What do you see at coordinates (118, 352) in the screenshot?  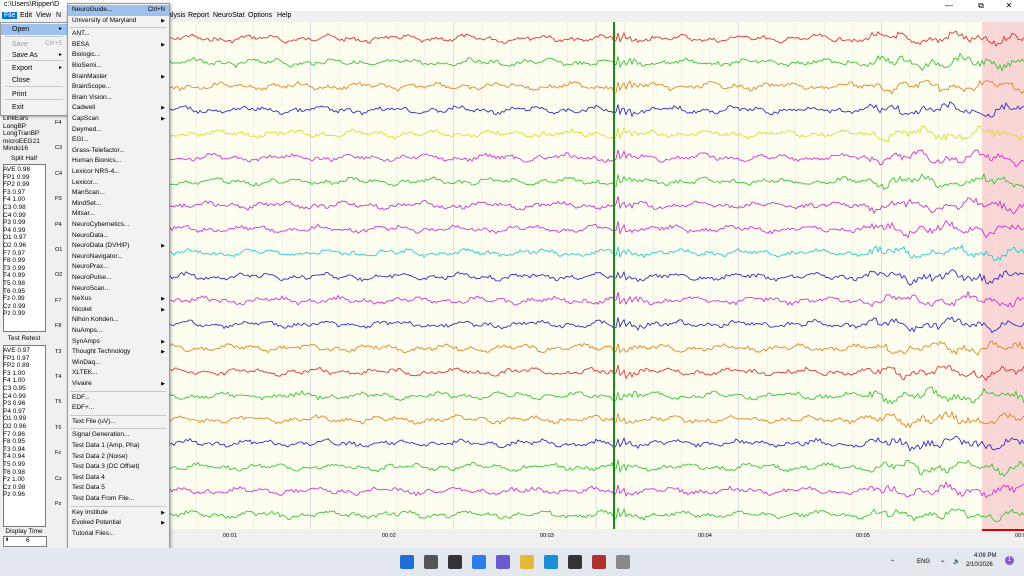 I see `open-menu-item: Thought Technology ▶` at bounding box center [118, 352].